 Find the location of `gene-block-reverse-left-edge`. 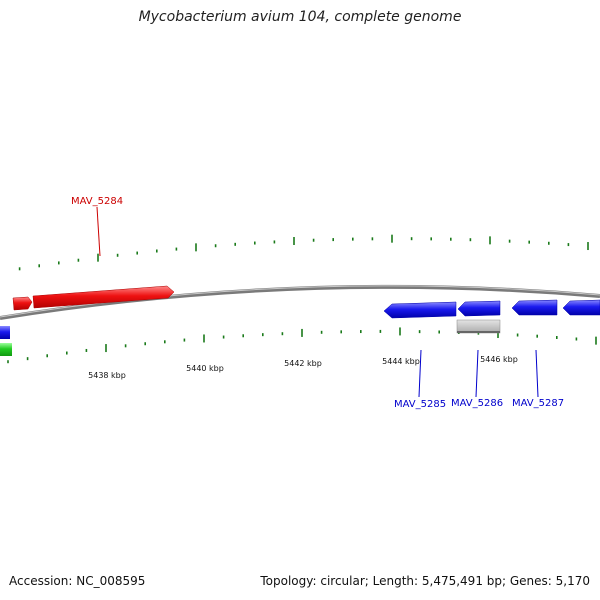

gene-block-reverse-left-edge is located at coordinates (5, 332).